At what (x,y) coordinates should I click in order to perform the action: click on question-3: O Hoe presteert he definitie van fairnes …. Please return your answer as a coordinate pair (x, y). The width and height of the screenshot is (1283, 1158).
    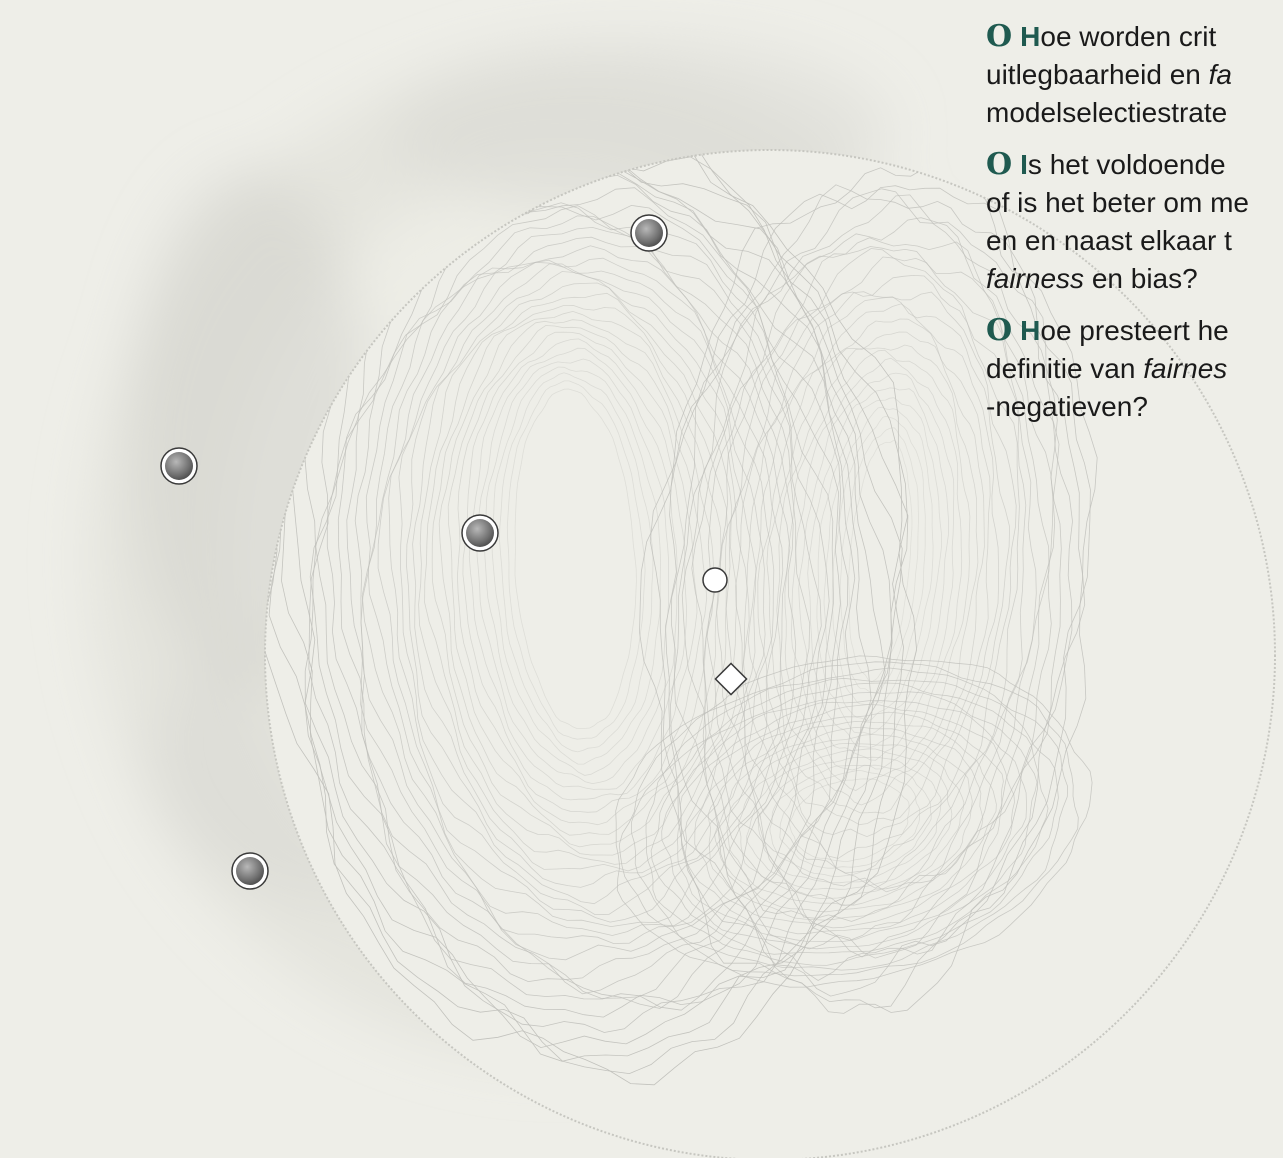
    Looking at the image, I should click on (1134, 369).